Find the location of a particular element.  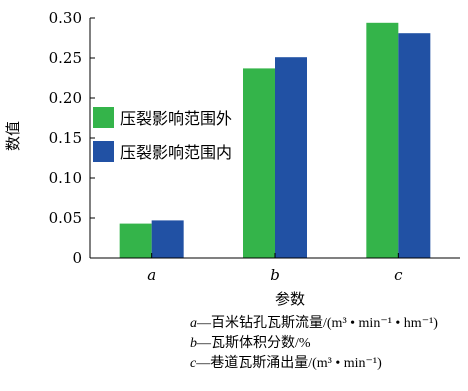

note-c-text: —巷道瓦斯涌出量/(m³ • min⁻¹) is located at coordinates (289, 363).